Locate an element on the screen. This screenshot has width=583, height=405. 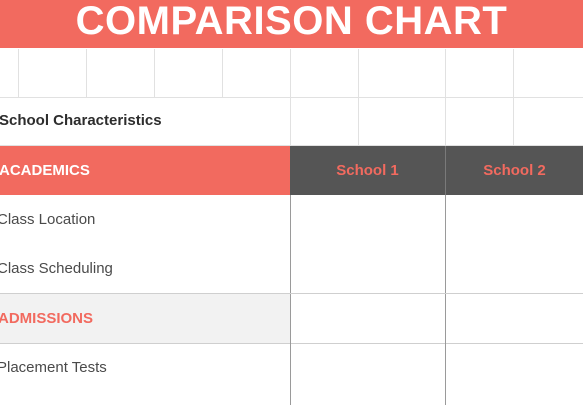
row-label: Class Scheduling is located at coordinates (56, 268).